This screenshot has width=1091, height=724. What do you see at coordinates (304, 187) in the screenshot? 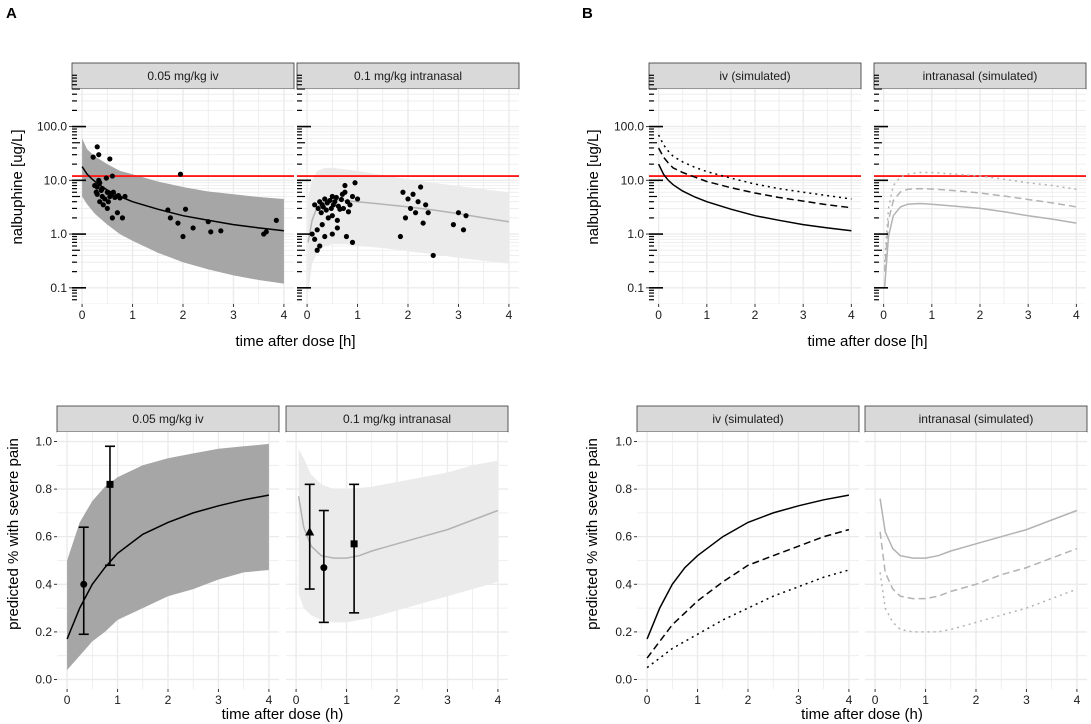
I see `log-ticks` at bounding box center [304, 187].